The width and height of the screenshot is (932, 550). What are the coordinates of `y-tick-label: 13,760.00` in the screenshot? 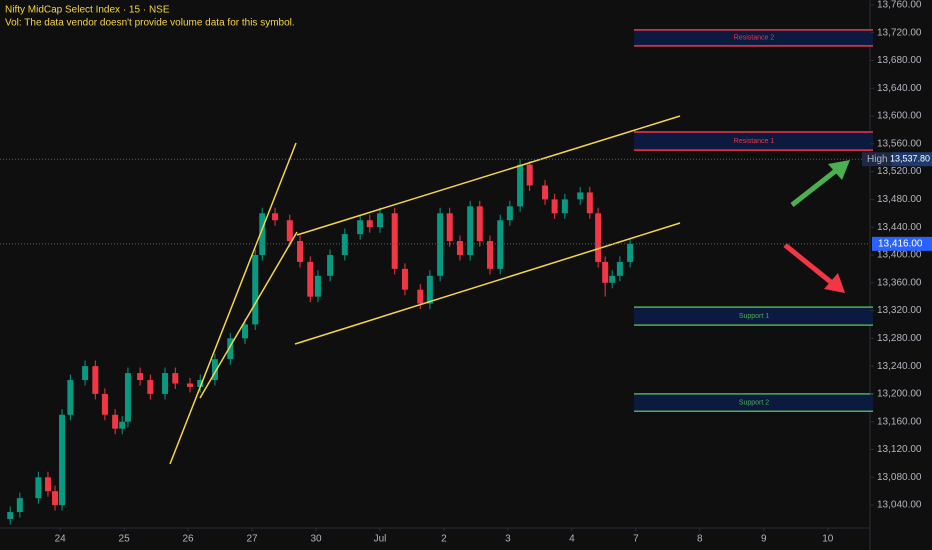 It's located at (899, 5).